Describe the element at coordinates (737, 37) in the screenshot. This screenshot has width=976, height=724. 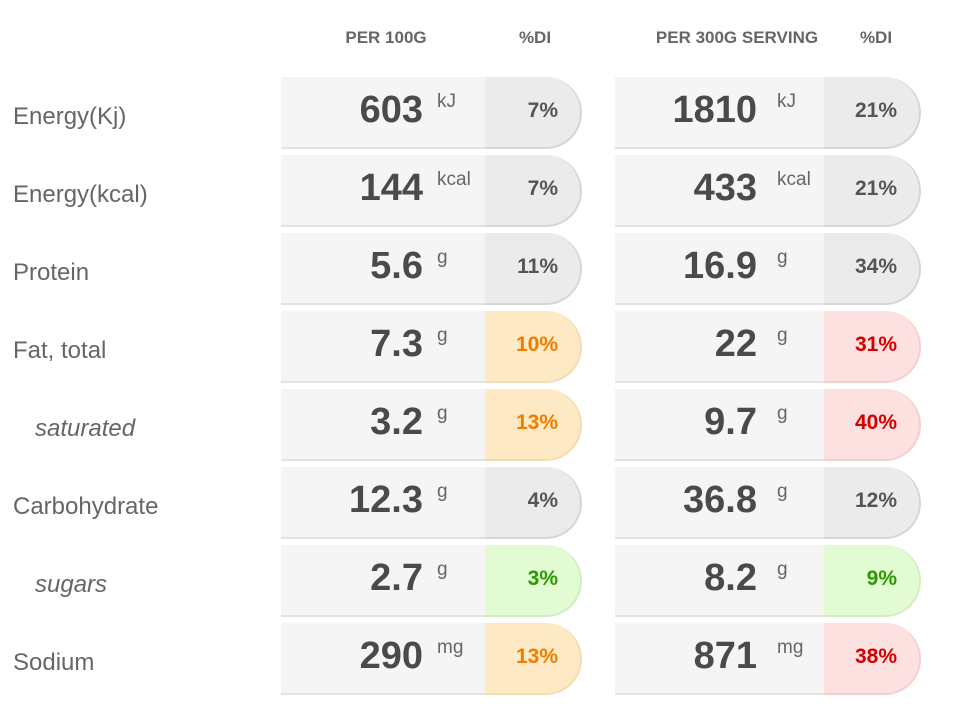
I see `header-per-serving: PER 300G SERVING` at that location.